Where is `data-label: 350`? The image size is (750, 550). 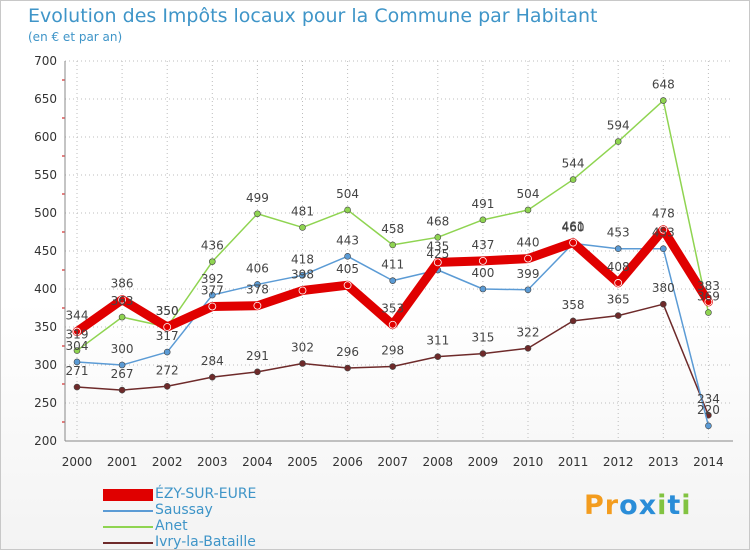
data-label: 350 is located at coordinates (167, 311).